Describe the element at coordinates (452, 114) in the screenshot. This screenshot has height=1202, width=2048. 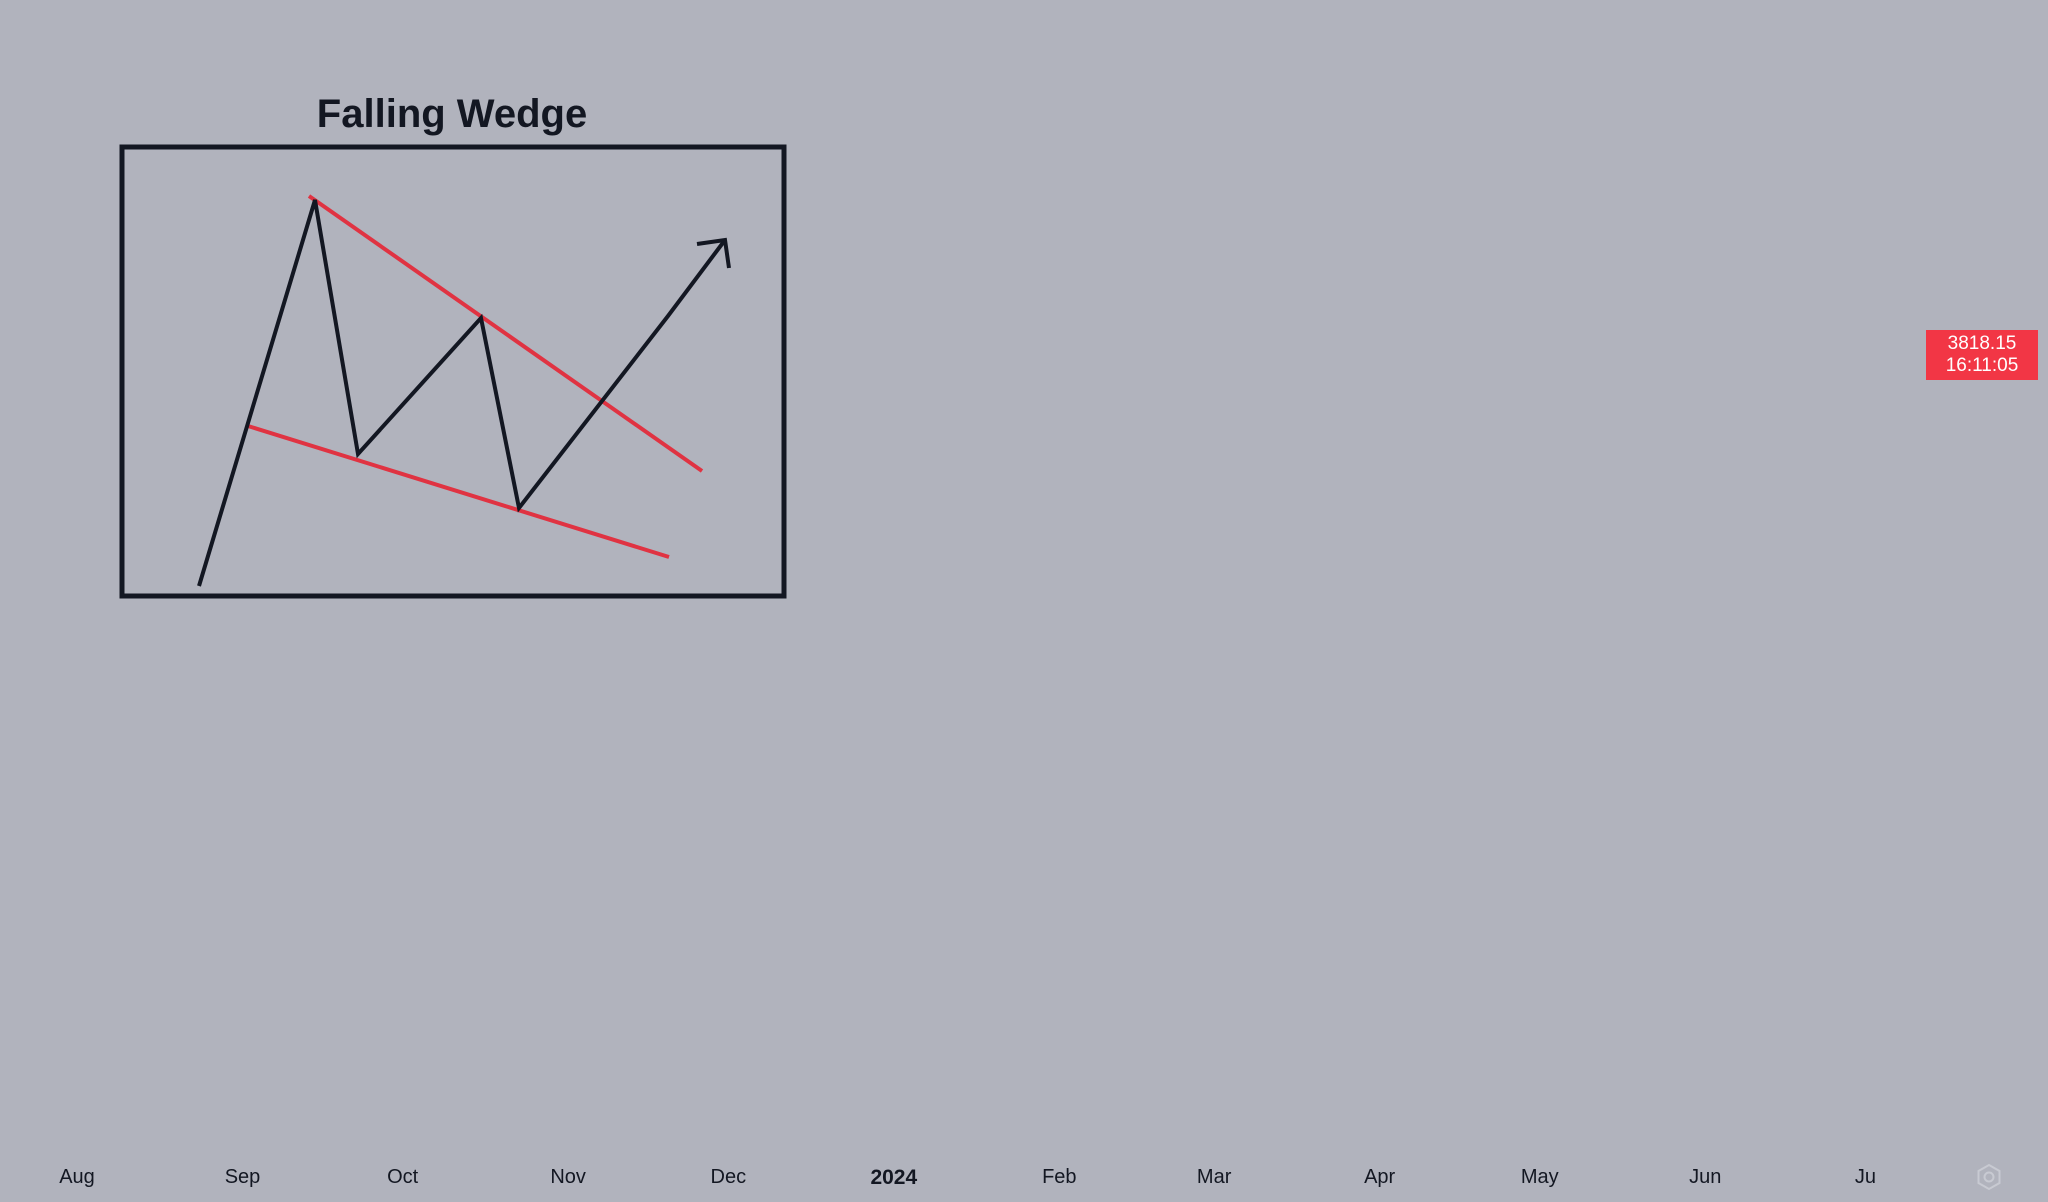
I see `diagram-title: Falling Wedge` at that location.